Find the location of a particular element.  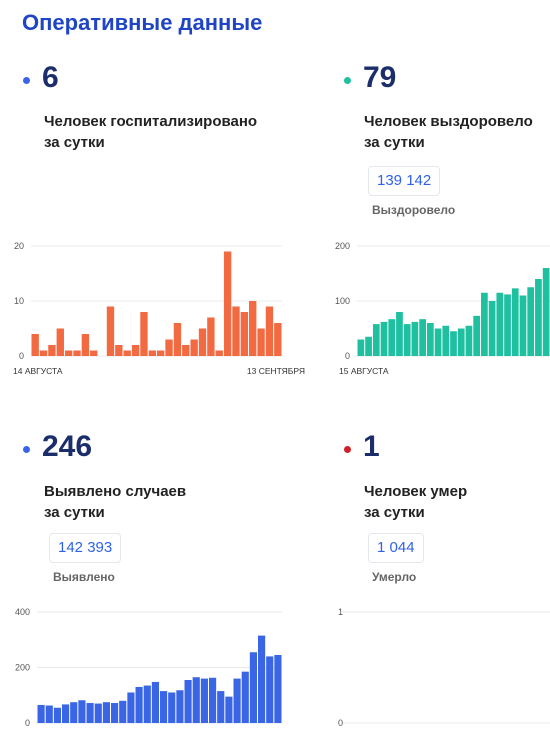

recovered-dot-icon is located at coordinates (347, 80).